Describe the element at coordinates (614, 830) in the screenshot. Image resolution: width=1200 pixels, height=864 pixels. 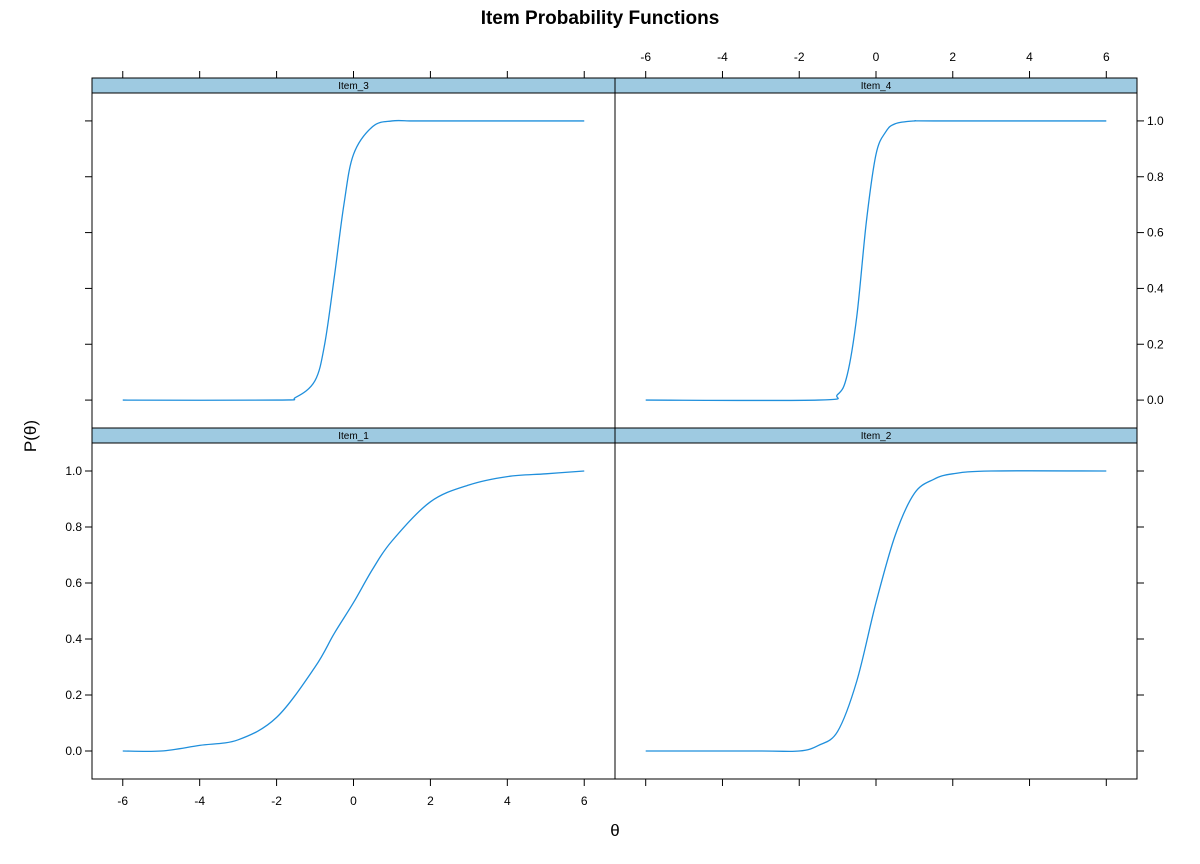
I see `x-axis-title: θ` at that location.